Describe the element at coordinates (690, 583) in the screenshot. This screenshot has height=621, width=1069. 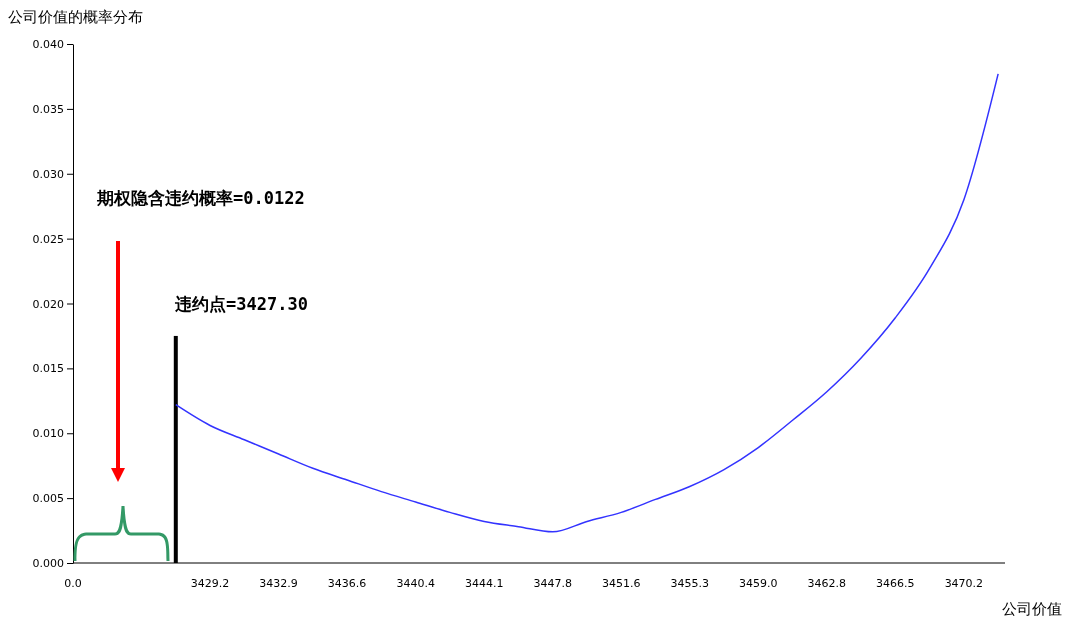
I see `x-tick-label: 3455.3` at that location.